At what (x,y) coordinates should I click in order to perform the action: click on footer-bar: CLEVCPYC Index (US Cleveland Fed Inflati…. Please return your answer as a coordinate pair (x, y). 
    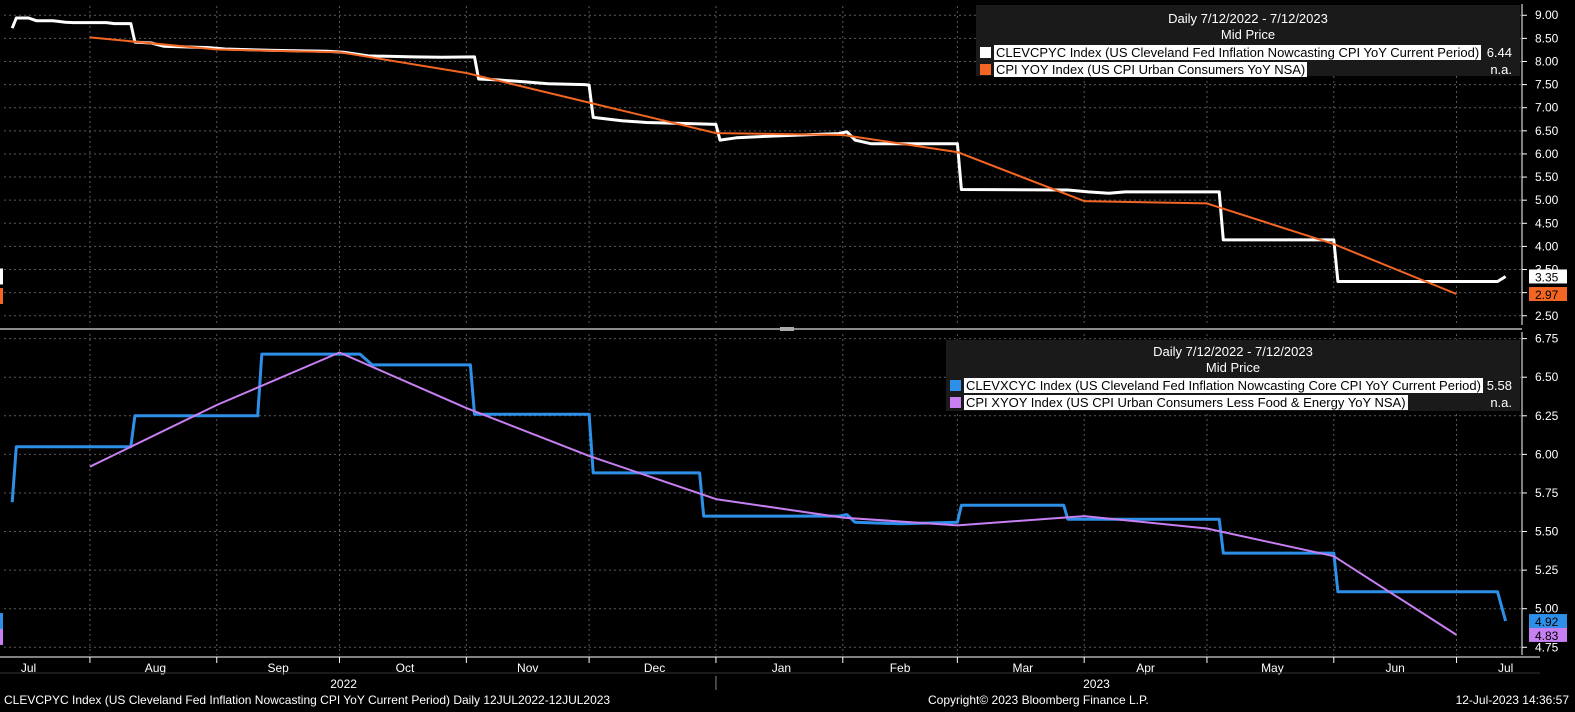
    Looking at the image, I should click on (787, 701).